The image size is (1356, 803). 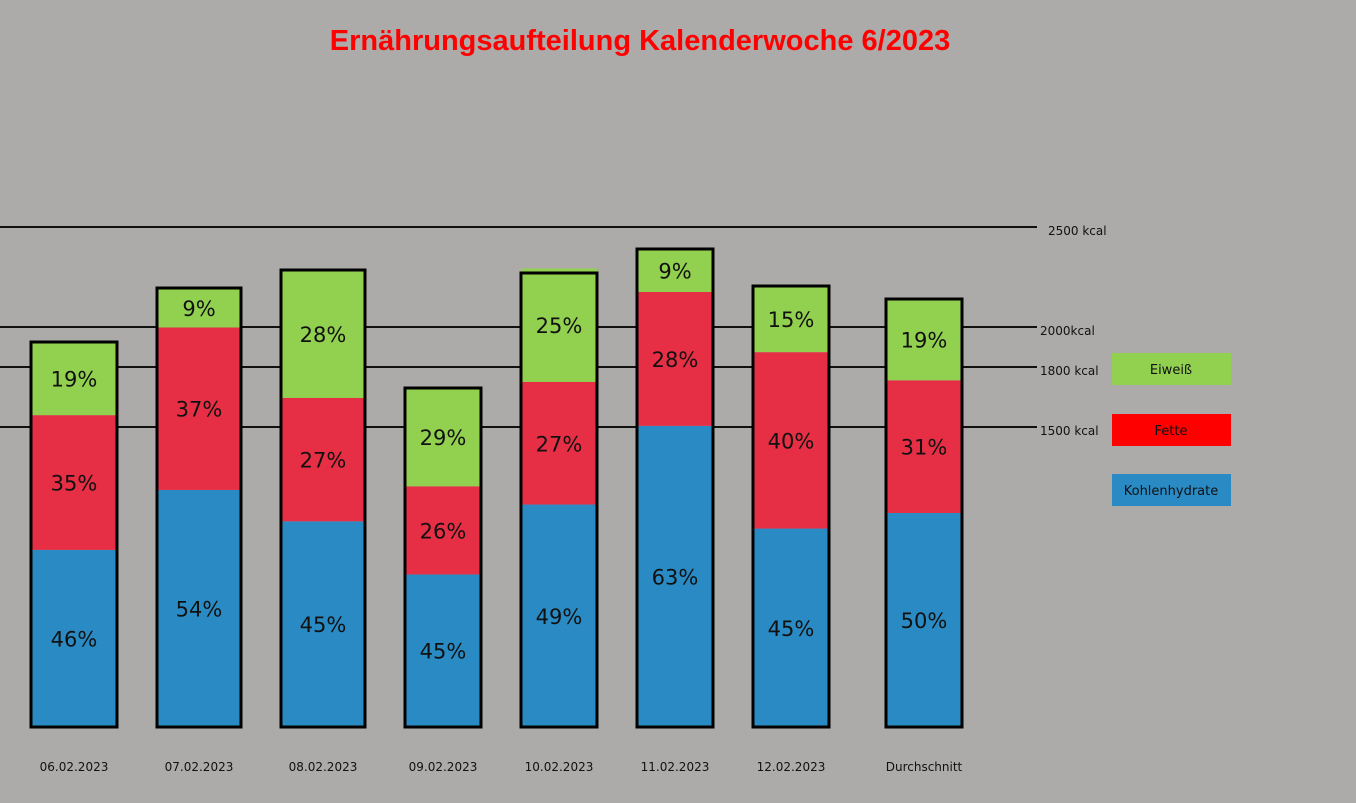 I want to click on data-label: 63%, so click(x=675, y=577).